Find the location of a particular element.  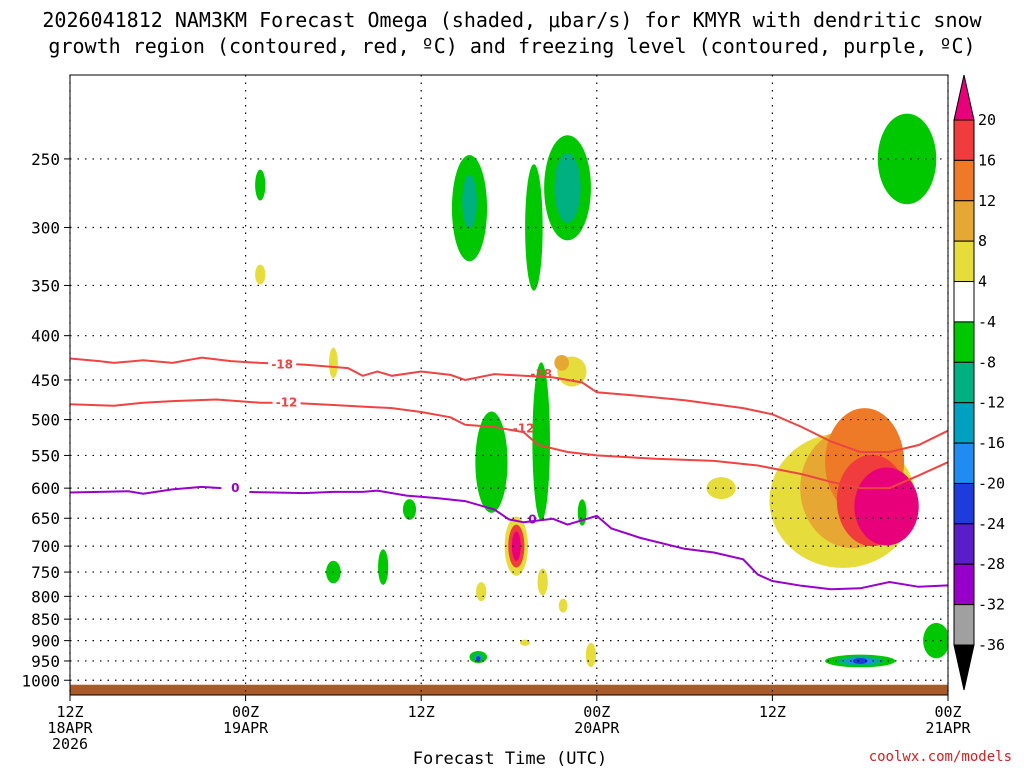

y-tick-label-700: 700 is located at coordinates (45, 546).